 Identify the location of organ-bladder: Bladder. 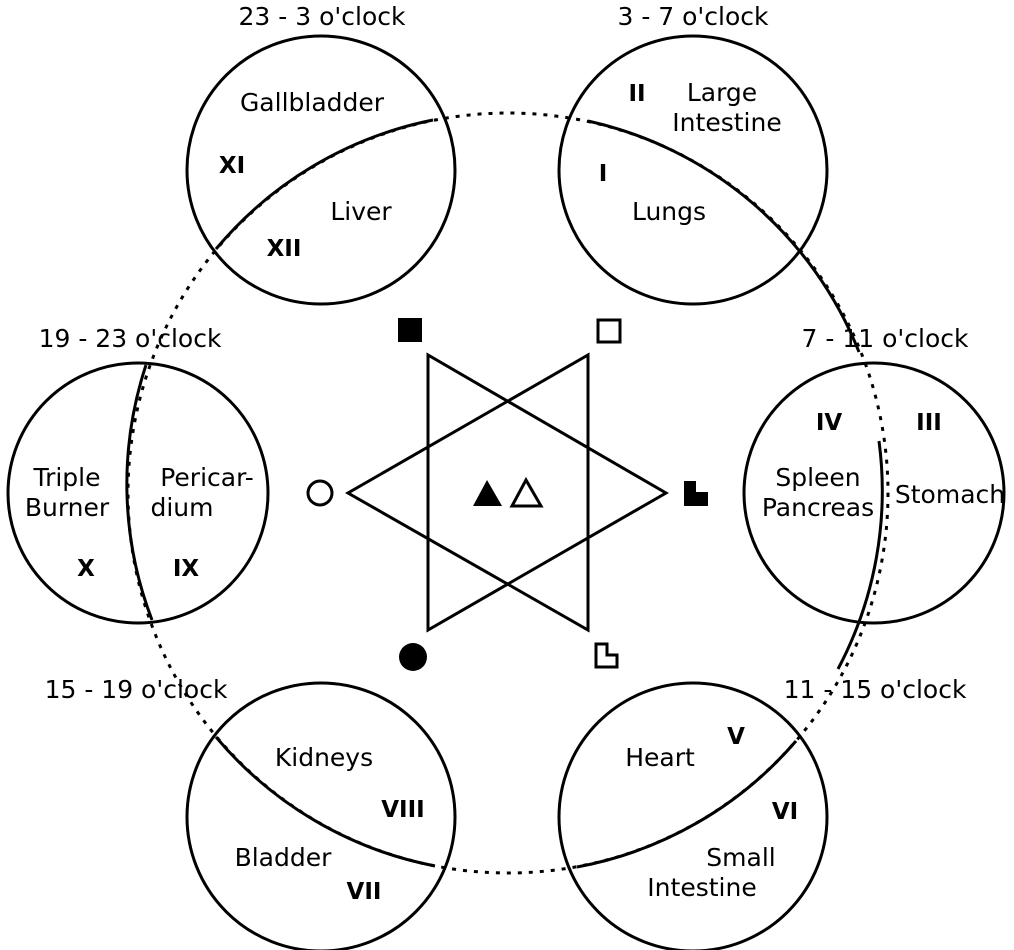
(284, 857).